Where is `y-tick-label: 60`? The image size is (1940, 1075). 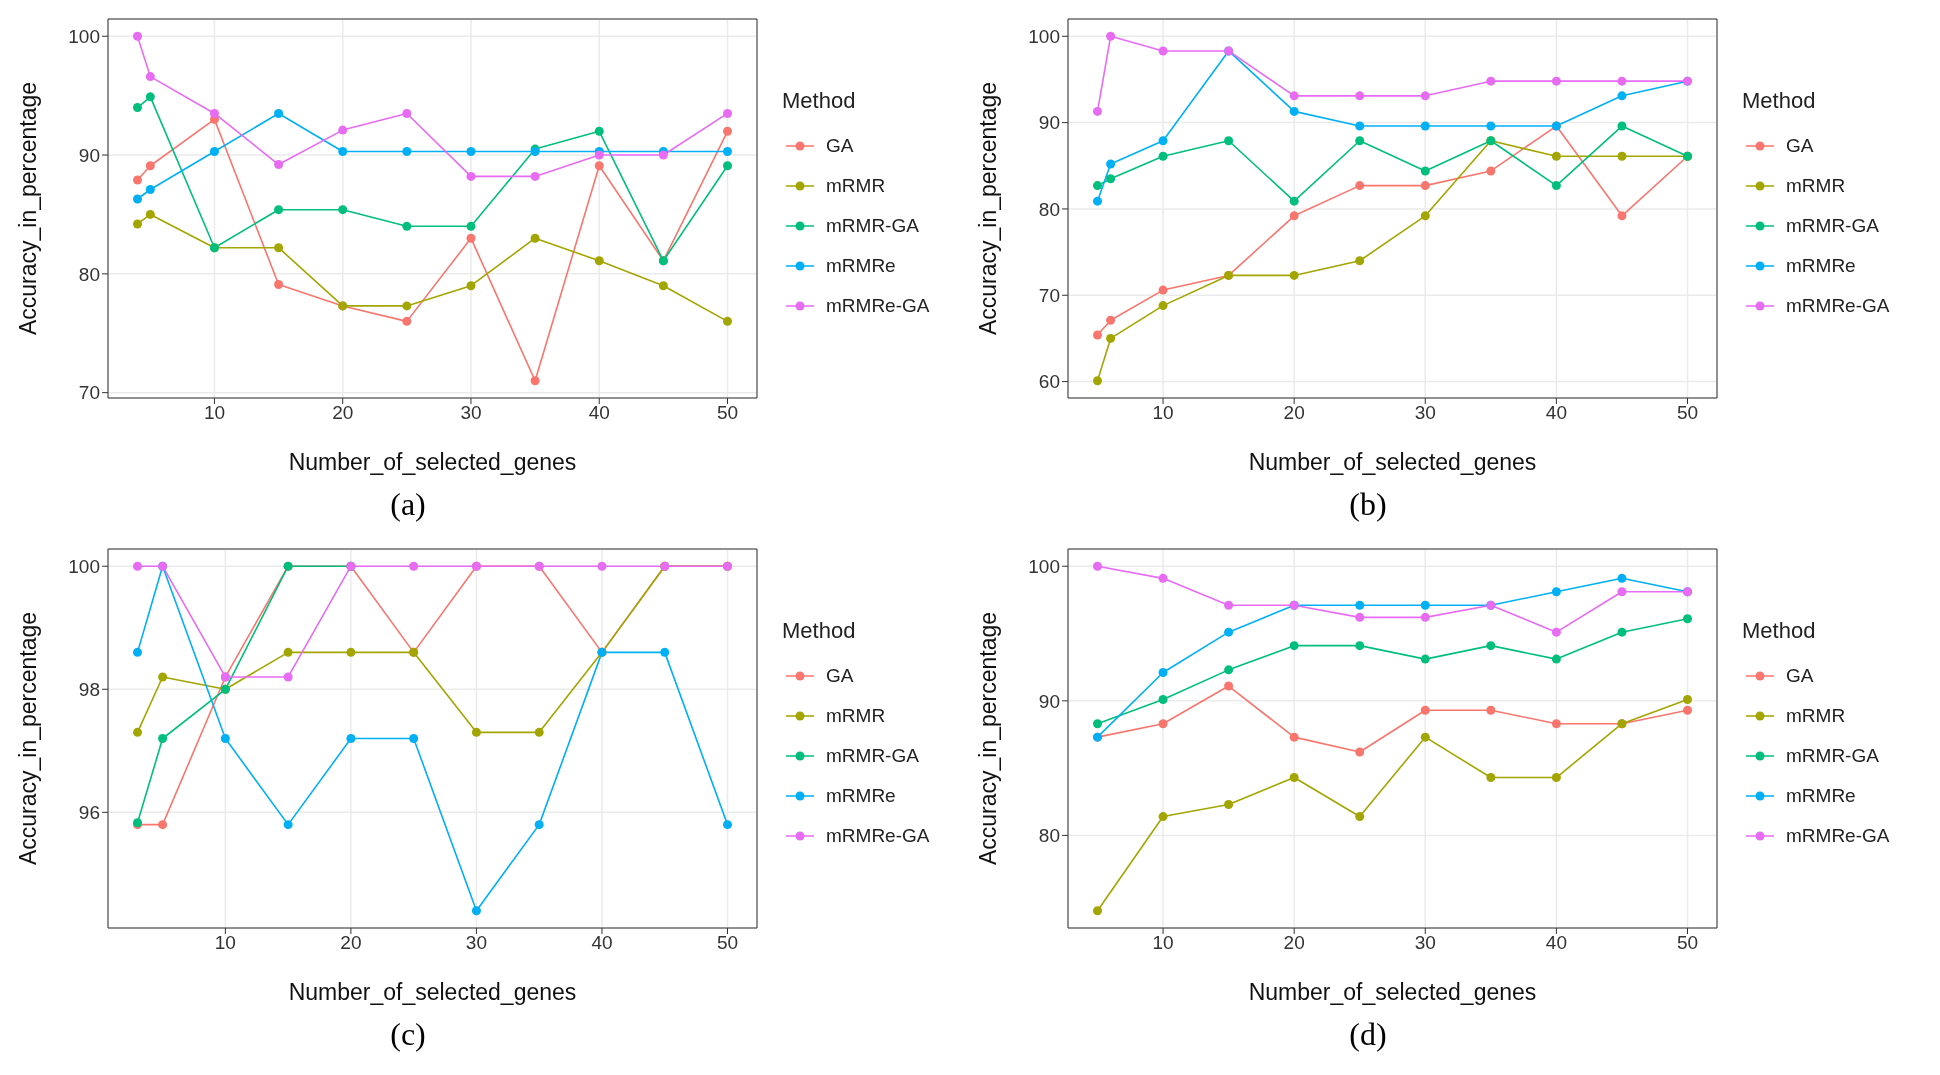
y-tick-label: 60 is located at coordinates (1049, 382).